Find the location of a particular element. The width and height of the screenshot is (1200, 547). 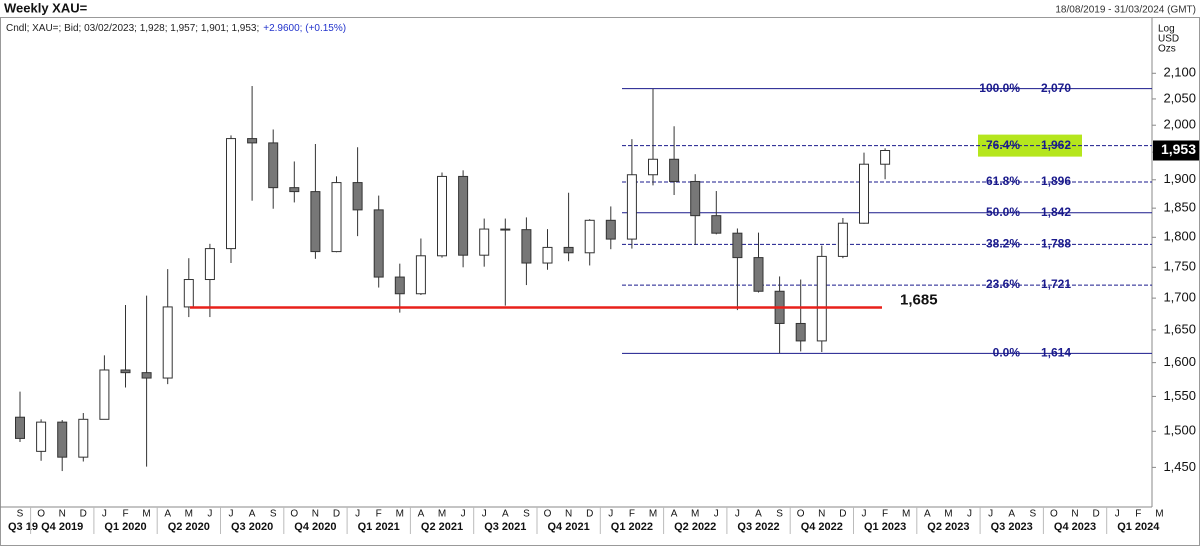

y-tick-label: 1,550 is located at coordinates (1179, 395).